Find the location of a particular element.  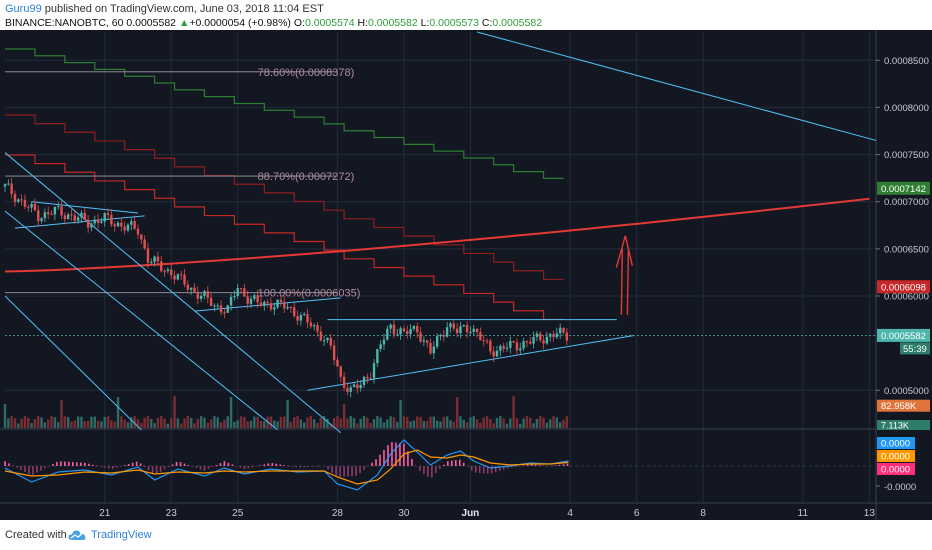

tradingview-link: TradingView is located at coordinates (121, 535).